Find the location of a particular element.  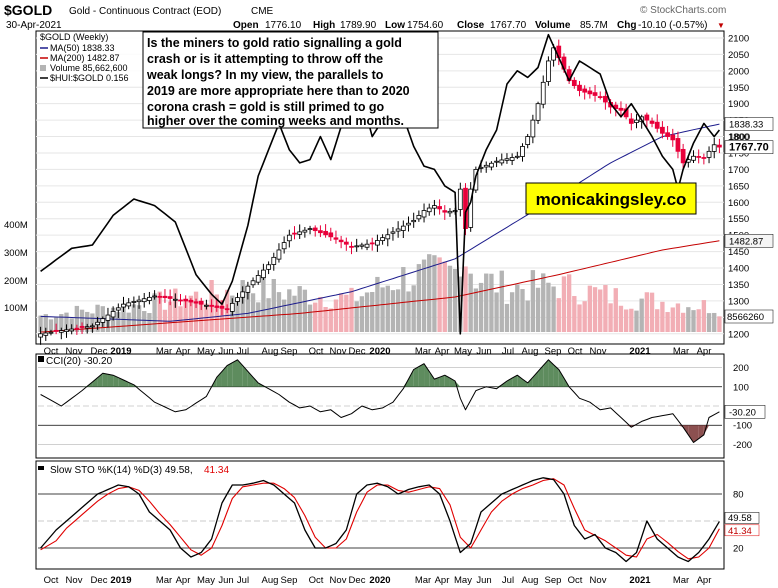

low-label: Low is located at coordinates (395, 25).